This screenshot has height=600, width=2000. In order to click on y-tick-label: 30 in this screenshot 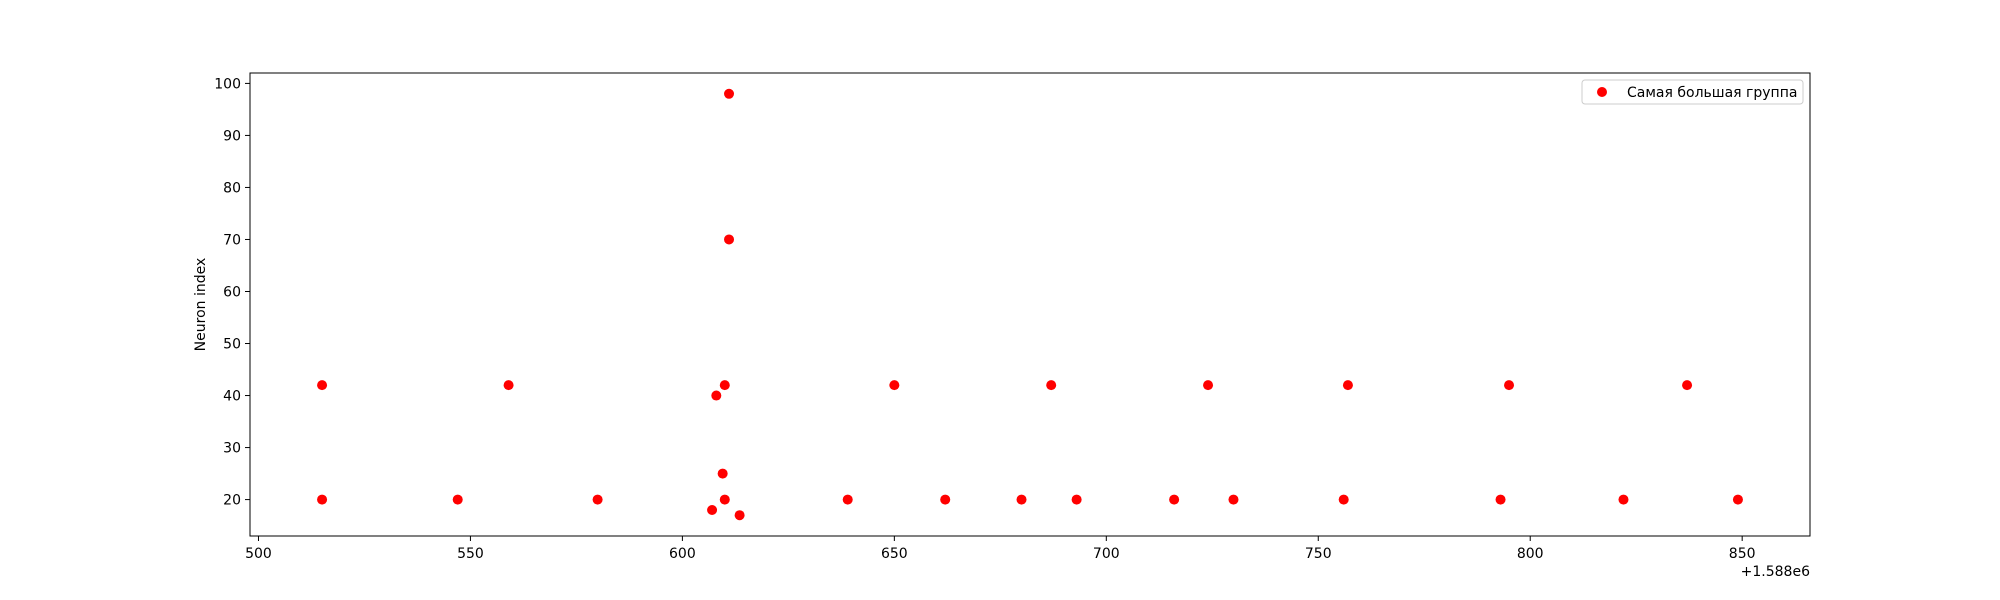, I will do `click(232, 449)`.